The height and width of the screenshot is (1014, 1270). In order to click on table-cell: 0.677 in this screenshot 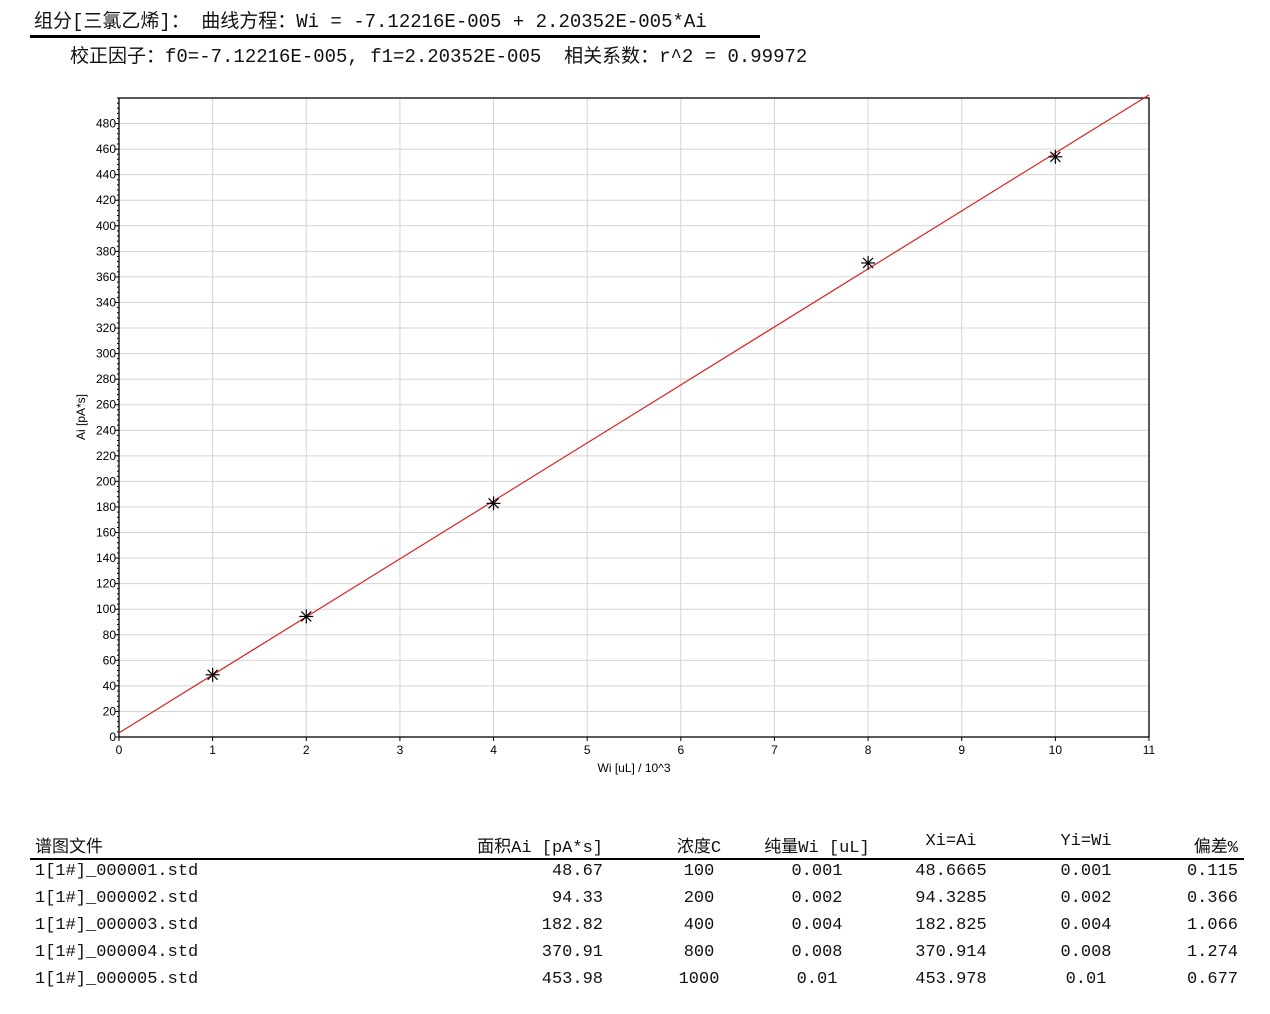, I will do `click(1212, 979)`.